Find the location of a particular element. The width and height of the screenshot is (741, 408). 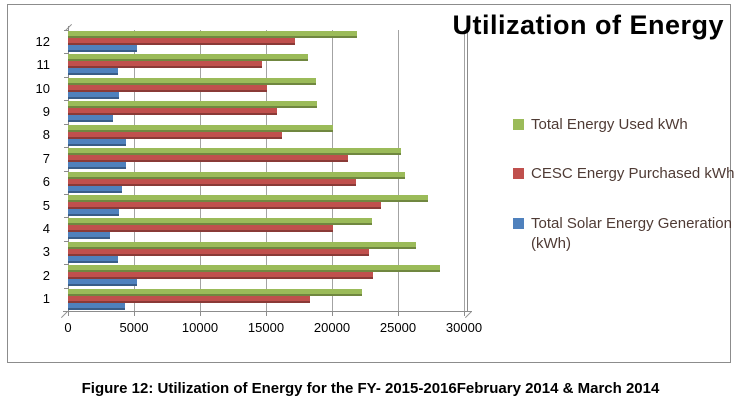

chart-title: Utilization of Energy is located at coordinates (588, 25).